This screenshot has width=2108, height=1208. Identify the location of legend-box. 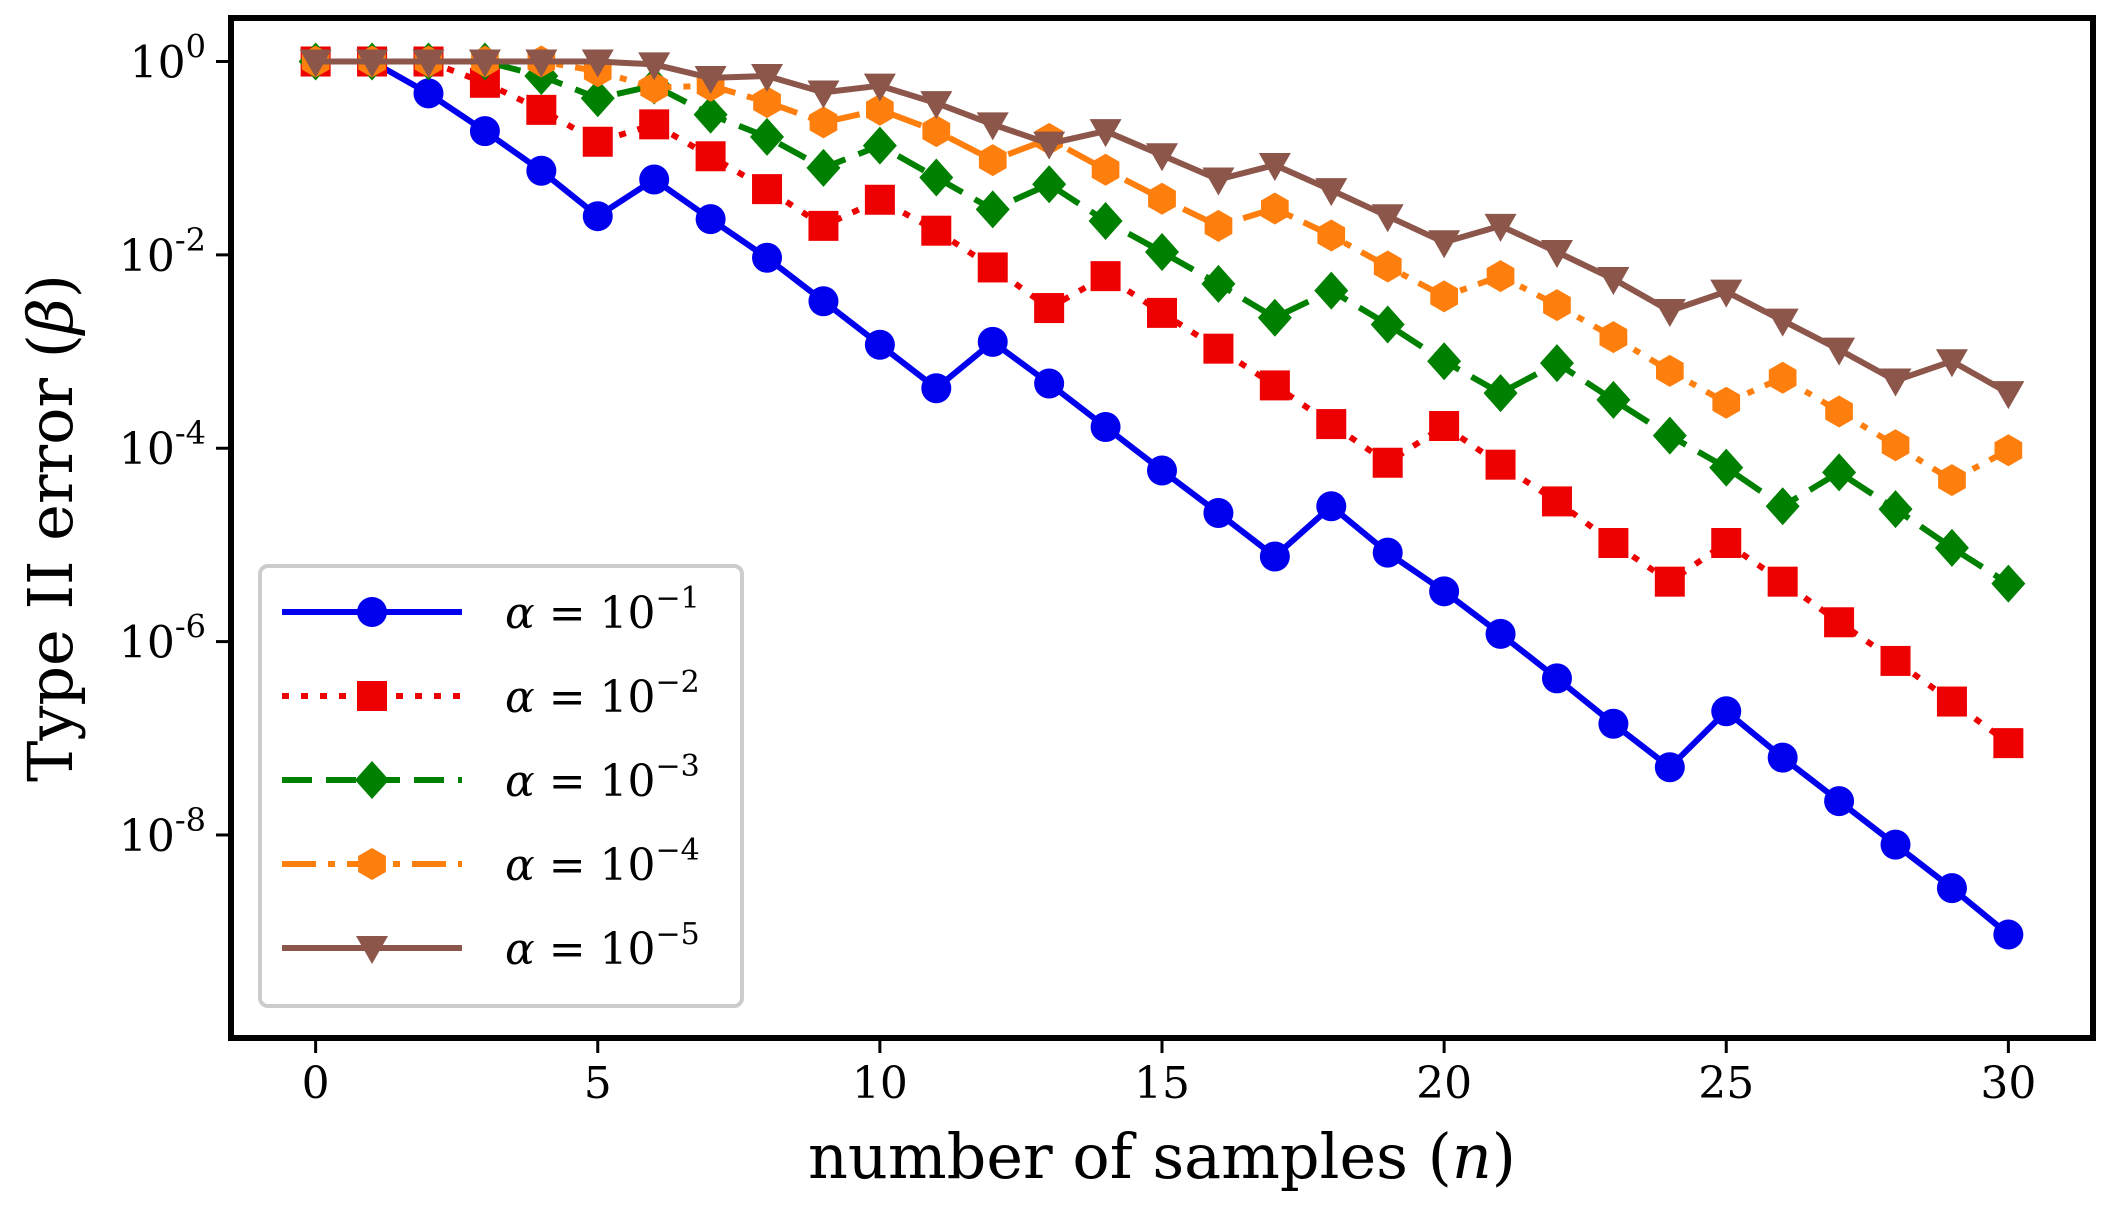
(501, 786).